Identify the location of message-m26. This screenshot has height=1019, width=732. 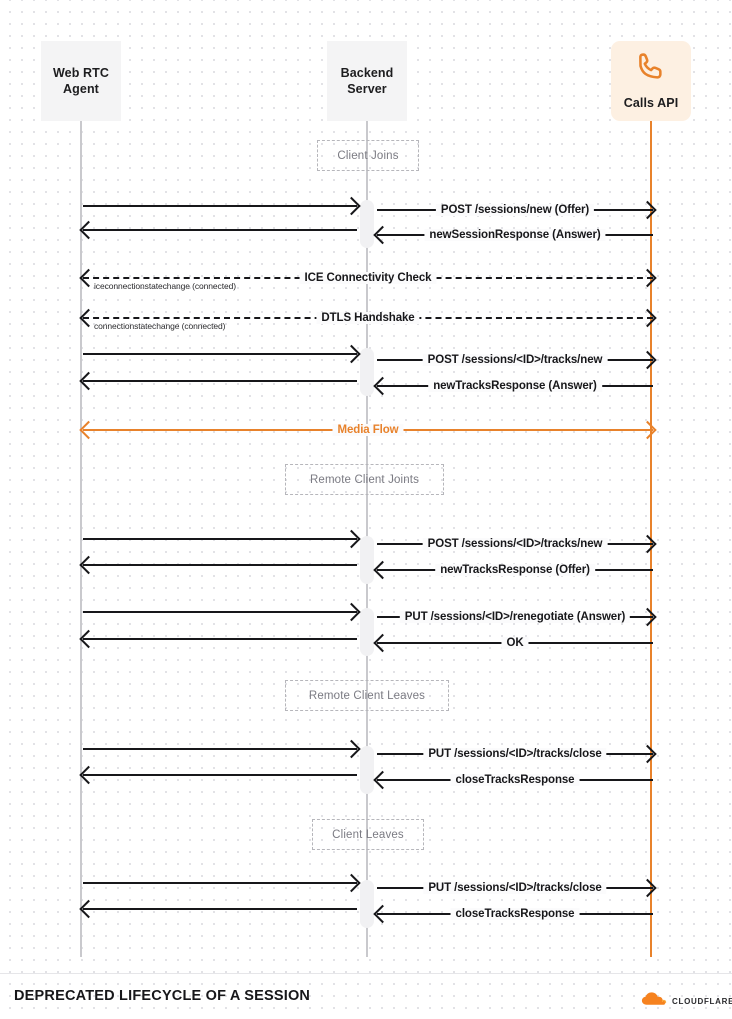
(218, 909).